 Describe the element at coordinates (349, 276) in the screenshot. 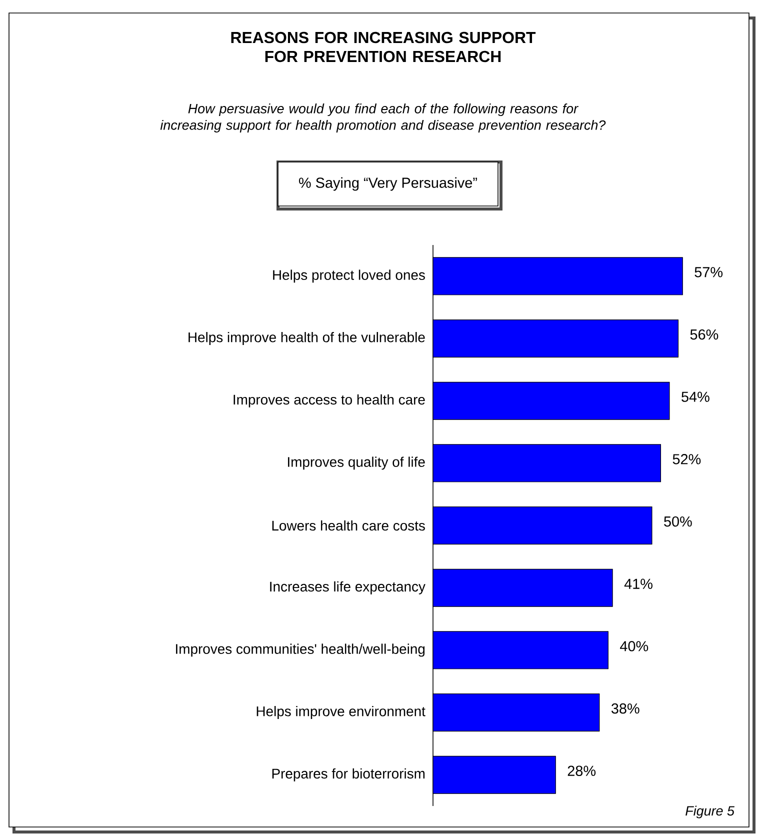

I see `y-tick-label: Helps protect loved ones` at that location.